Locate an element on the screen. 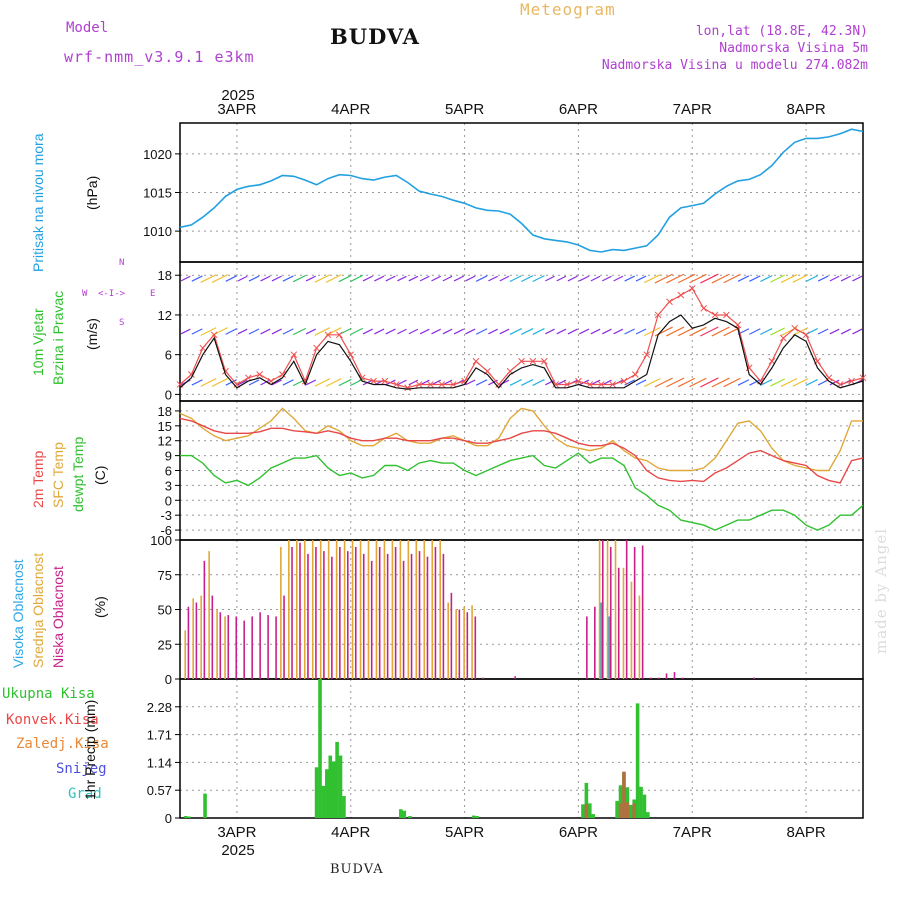  bottom-day-label-4: 7APR is located at coordinates (692, 832).